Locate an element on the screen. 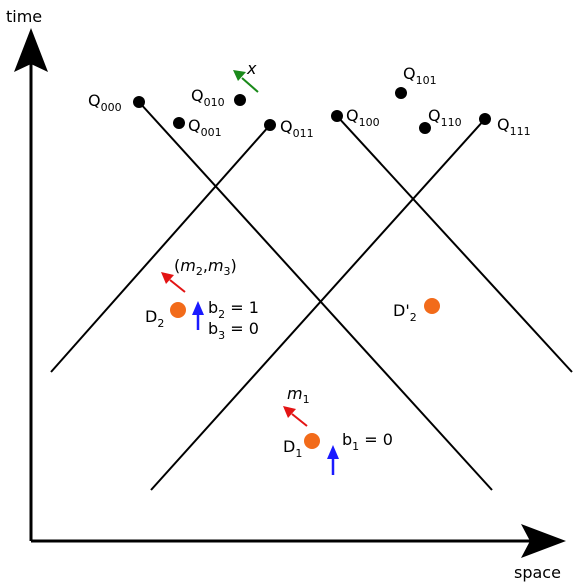 This screenshot has width=573, height=582. point-q001 is located at coordinates (179, 123).